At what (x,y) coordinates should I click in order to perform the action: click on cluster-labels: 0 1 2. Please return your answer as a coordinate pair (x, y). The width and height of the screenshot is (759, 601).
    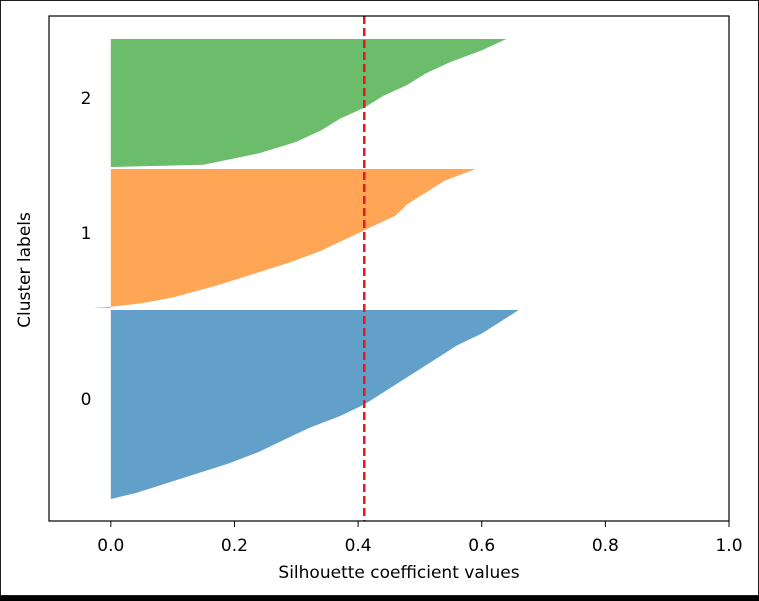
    Looking at the image, I should click on (86, 249).